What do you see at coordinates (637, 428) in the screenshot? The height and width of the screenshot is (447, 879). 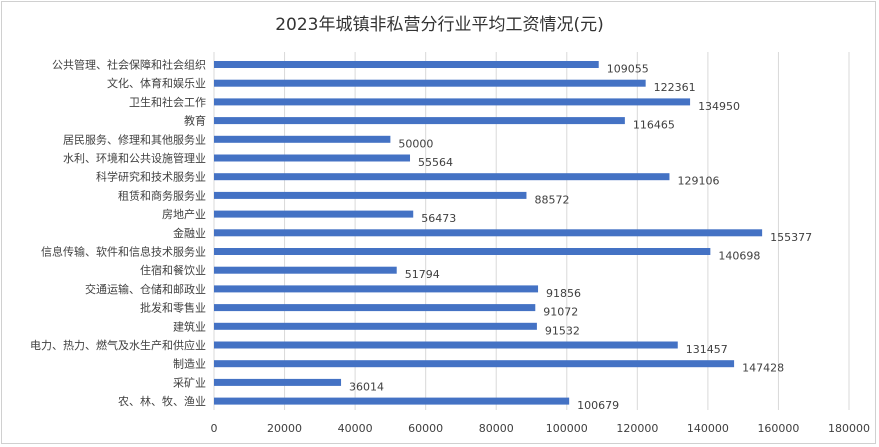 I see `x-tick-label: 120000` at bounding box center [637, 428].